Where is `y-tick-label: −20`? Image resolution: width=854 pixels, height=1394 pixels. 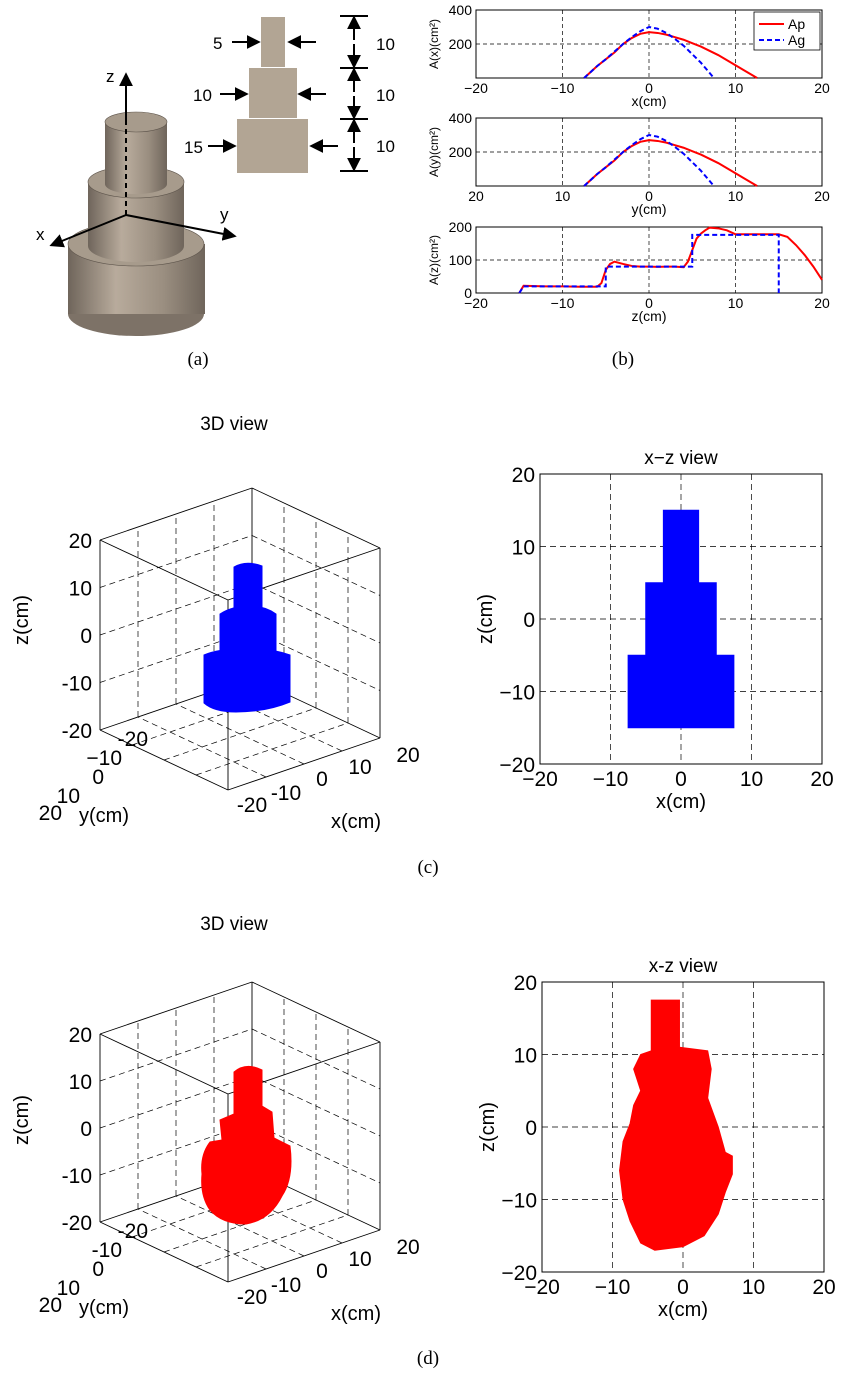 y-tick-label: −20 is located at coordinates (517, 765).